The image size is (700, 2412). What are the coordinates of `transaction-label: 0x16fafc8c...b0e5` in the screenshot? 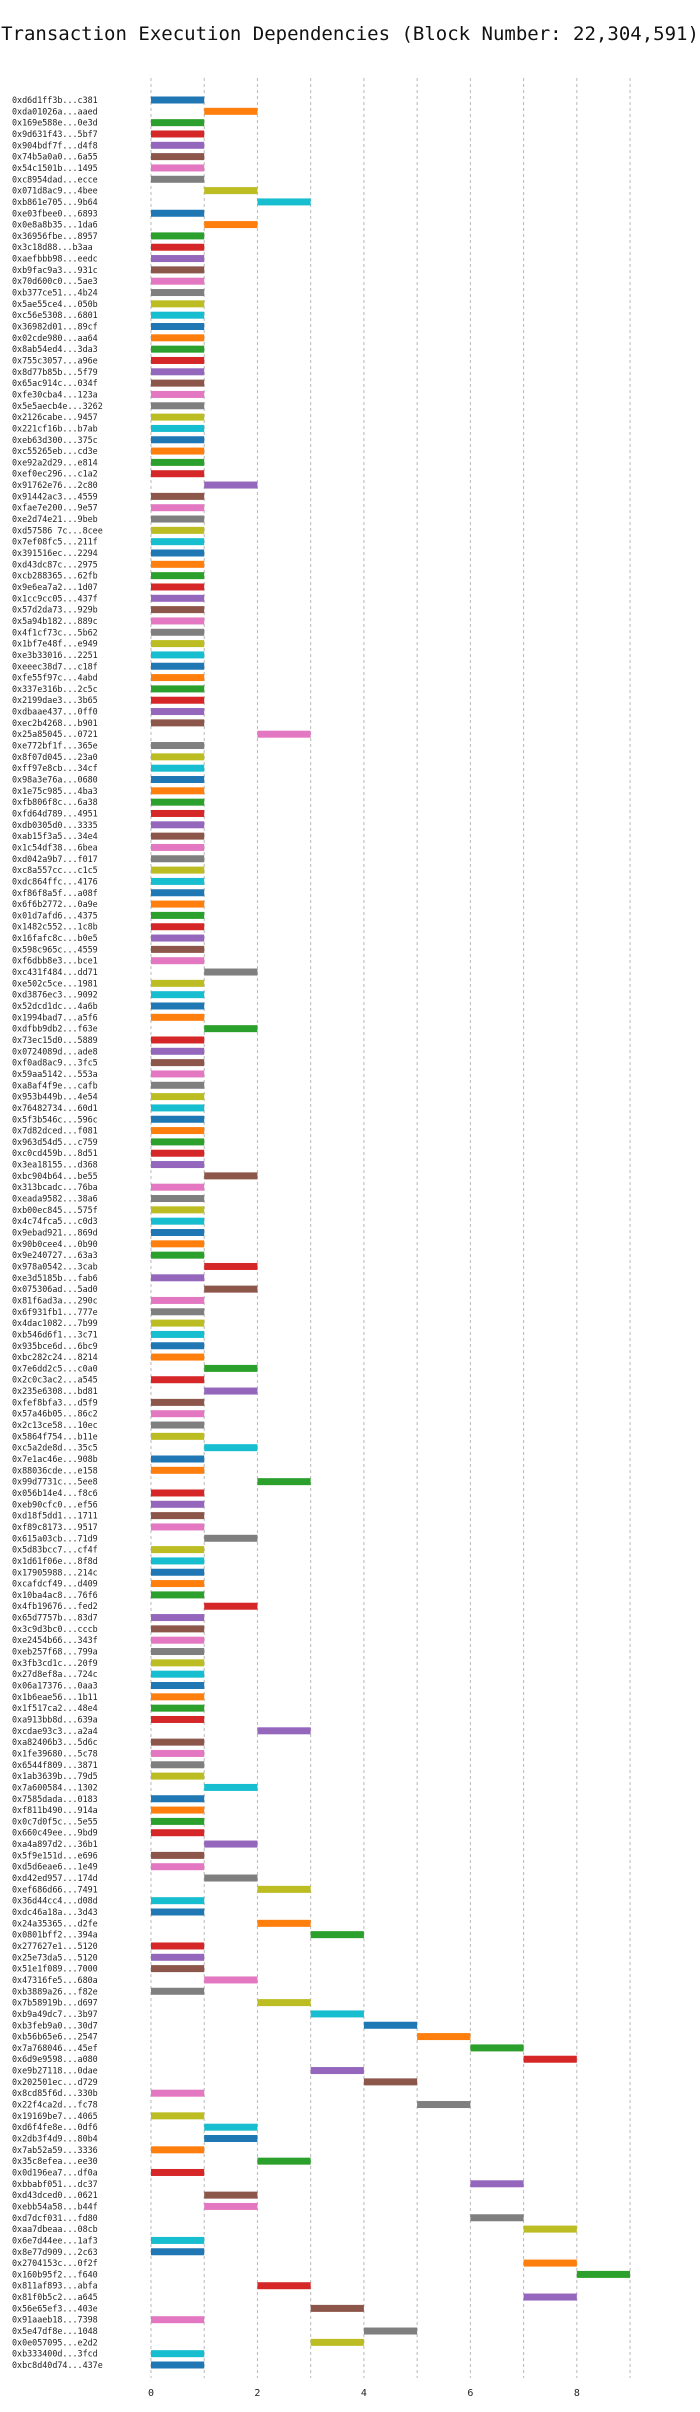 It's located at (55, 938).